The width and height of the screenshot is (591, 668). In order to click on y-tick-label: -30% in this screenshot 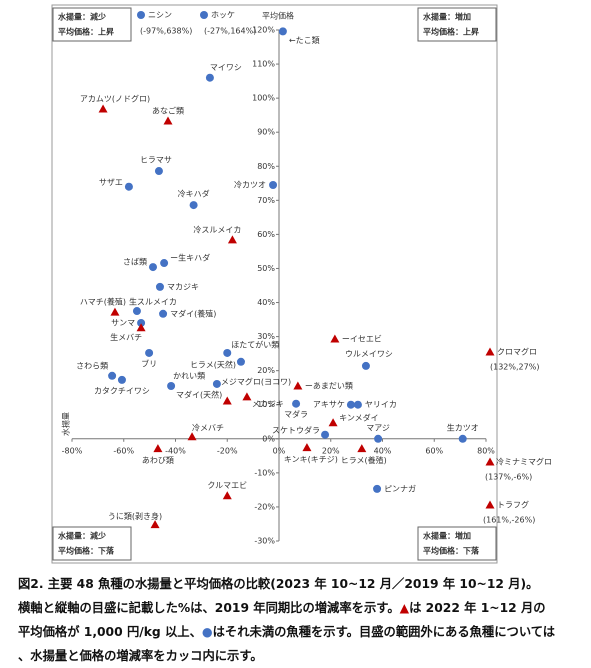, I will do `click(264, 541)`.